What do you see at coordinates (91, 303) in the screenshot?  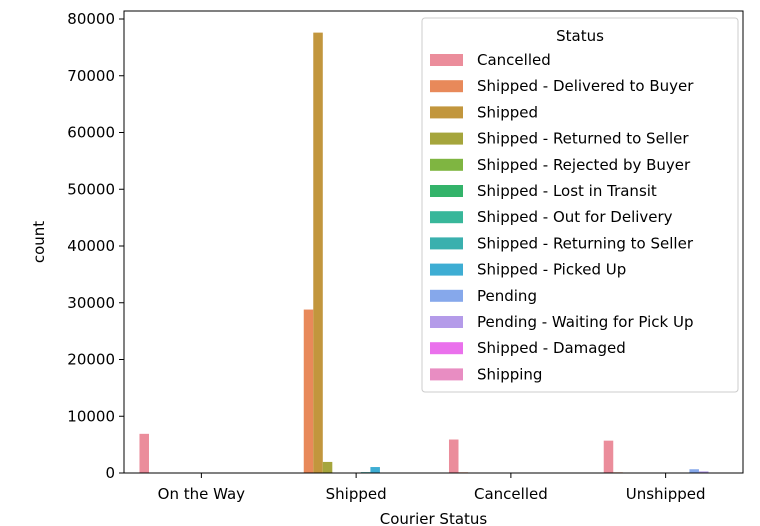 I see `y-tick-label: 30000` at bounding box center [91, 303].